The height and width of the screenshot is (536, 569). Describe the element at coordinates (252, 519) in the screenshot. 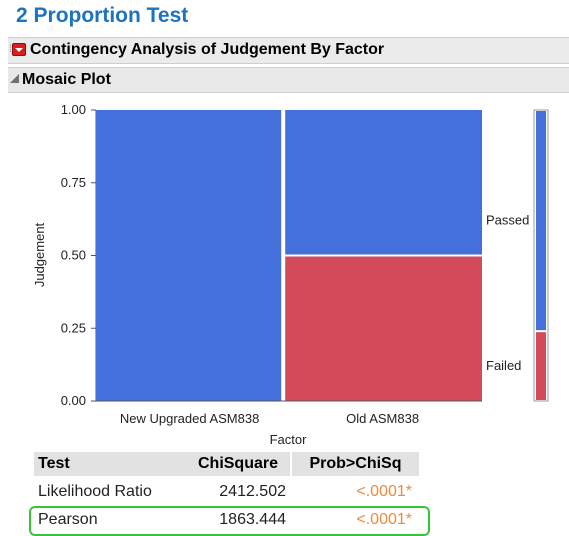

I see `table-row-chisquare: 1863.444` at that location.